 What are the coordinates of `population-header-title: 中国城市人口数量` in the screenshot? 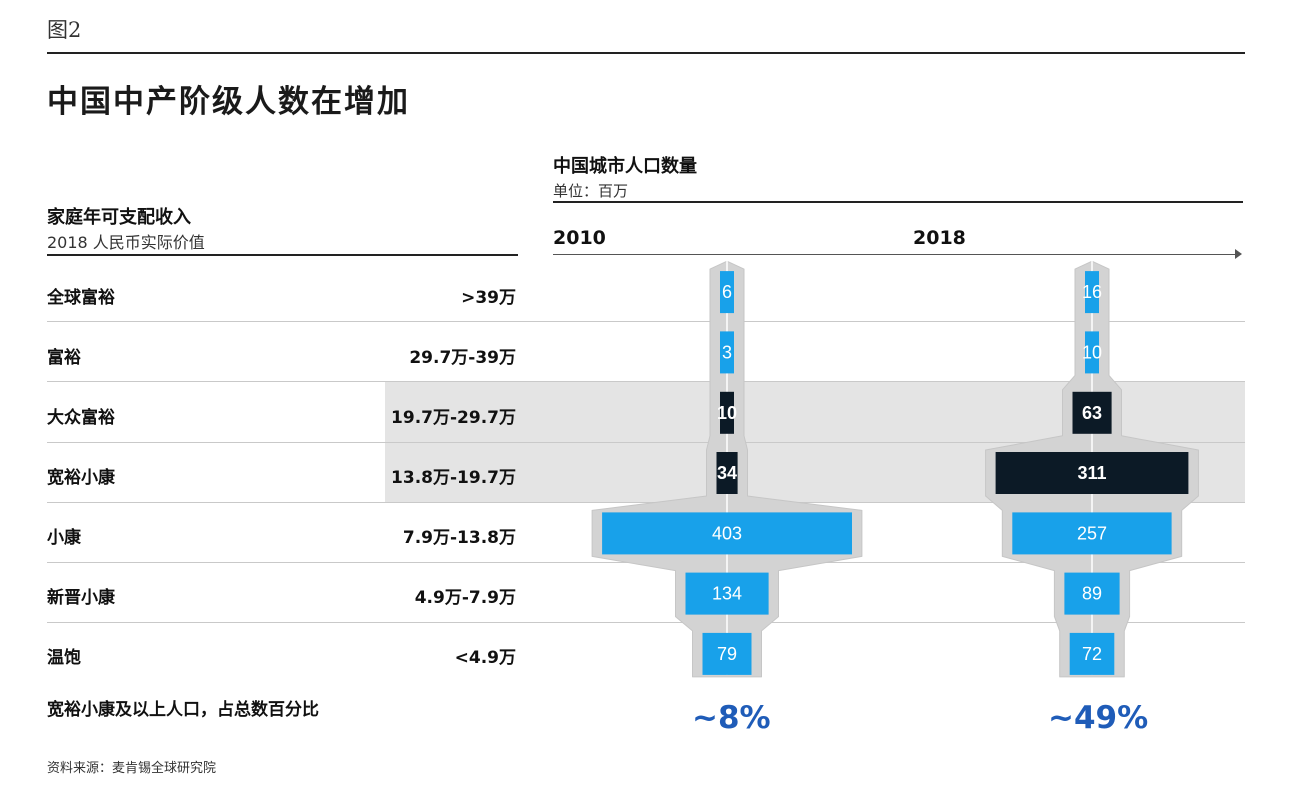 It's located at (625, 166).